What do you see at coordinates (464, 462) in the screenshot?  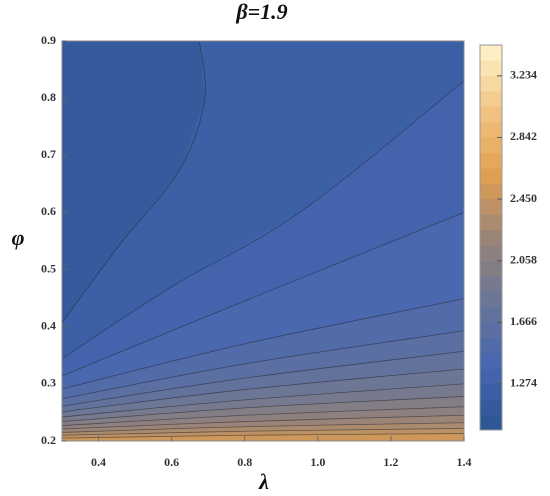 I see `x-tick-label: 1.4` at bounding box center [464, 462].